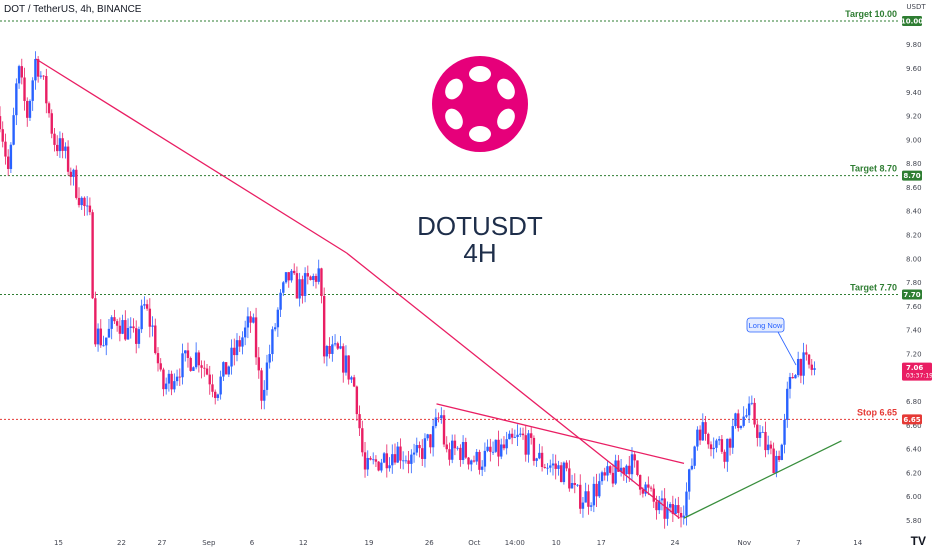 This screenshot has width=932, height=550. I want to click on level-badge-text: 7.70, so click(911, 295).